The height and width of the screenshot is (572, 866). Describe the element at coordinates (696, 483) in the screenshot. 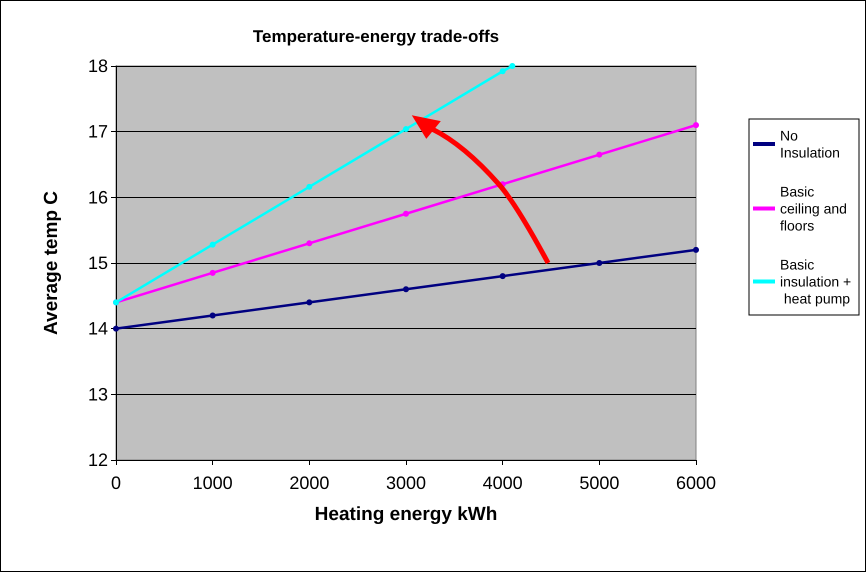

I see `x-tick-label: 6000` at that location.